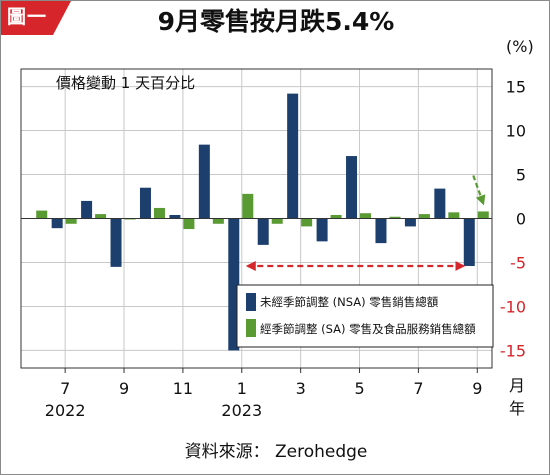 The height and width of the screenshot is (475, 550). I want to click on legend-label-sa: 經季節調整 (SA) 零售及食品服務銷售總額, so click(368, 329).